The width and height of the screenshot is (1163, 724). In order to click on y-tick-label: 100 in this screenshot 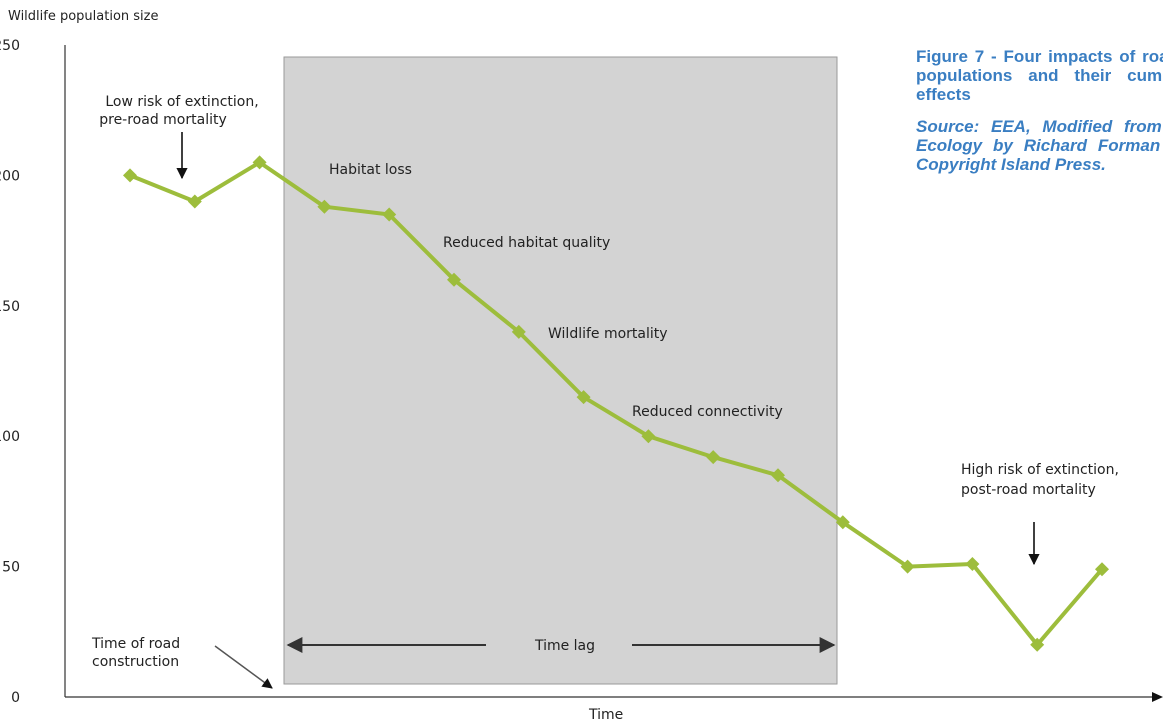, I will do `click(10, 437)`.